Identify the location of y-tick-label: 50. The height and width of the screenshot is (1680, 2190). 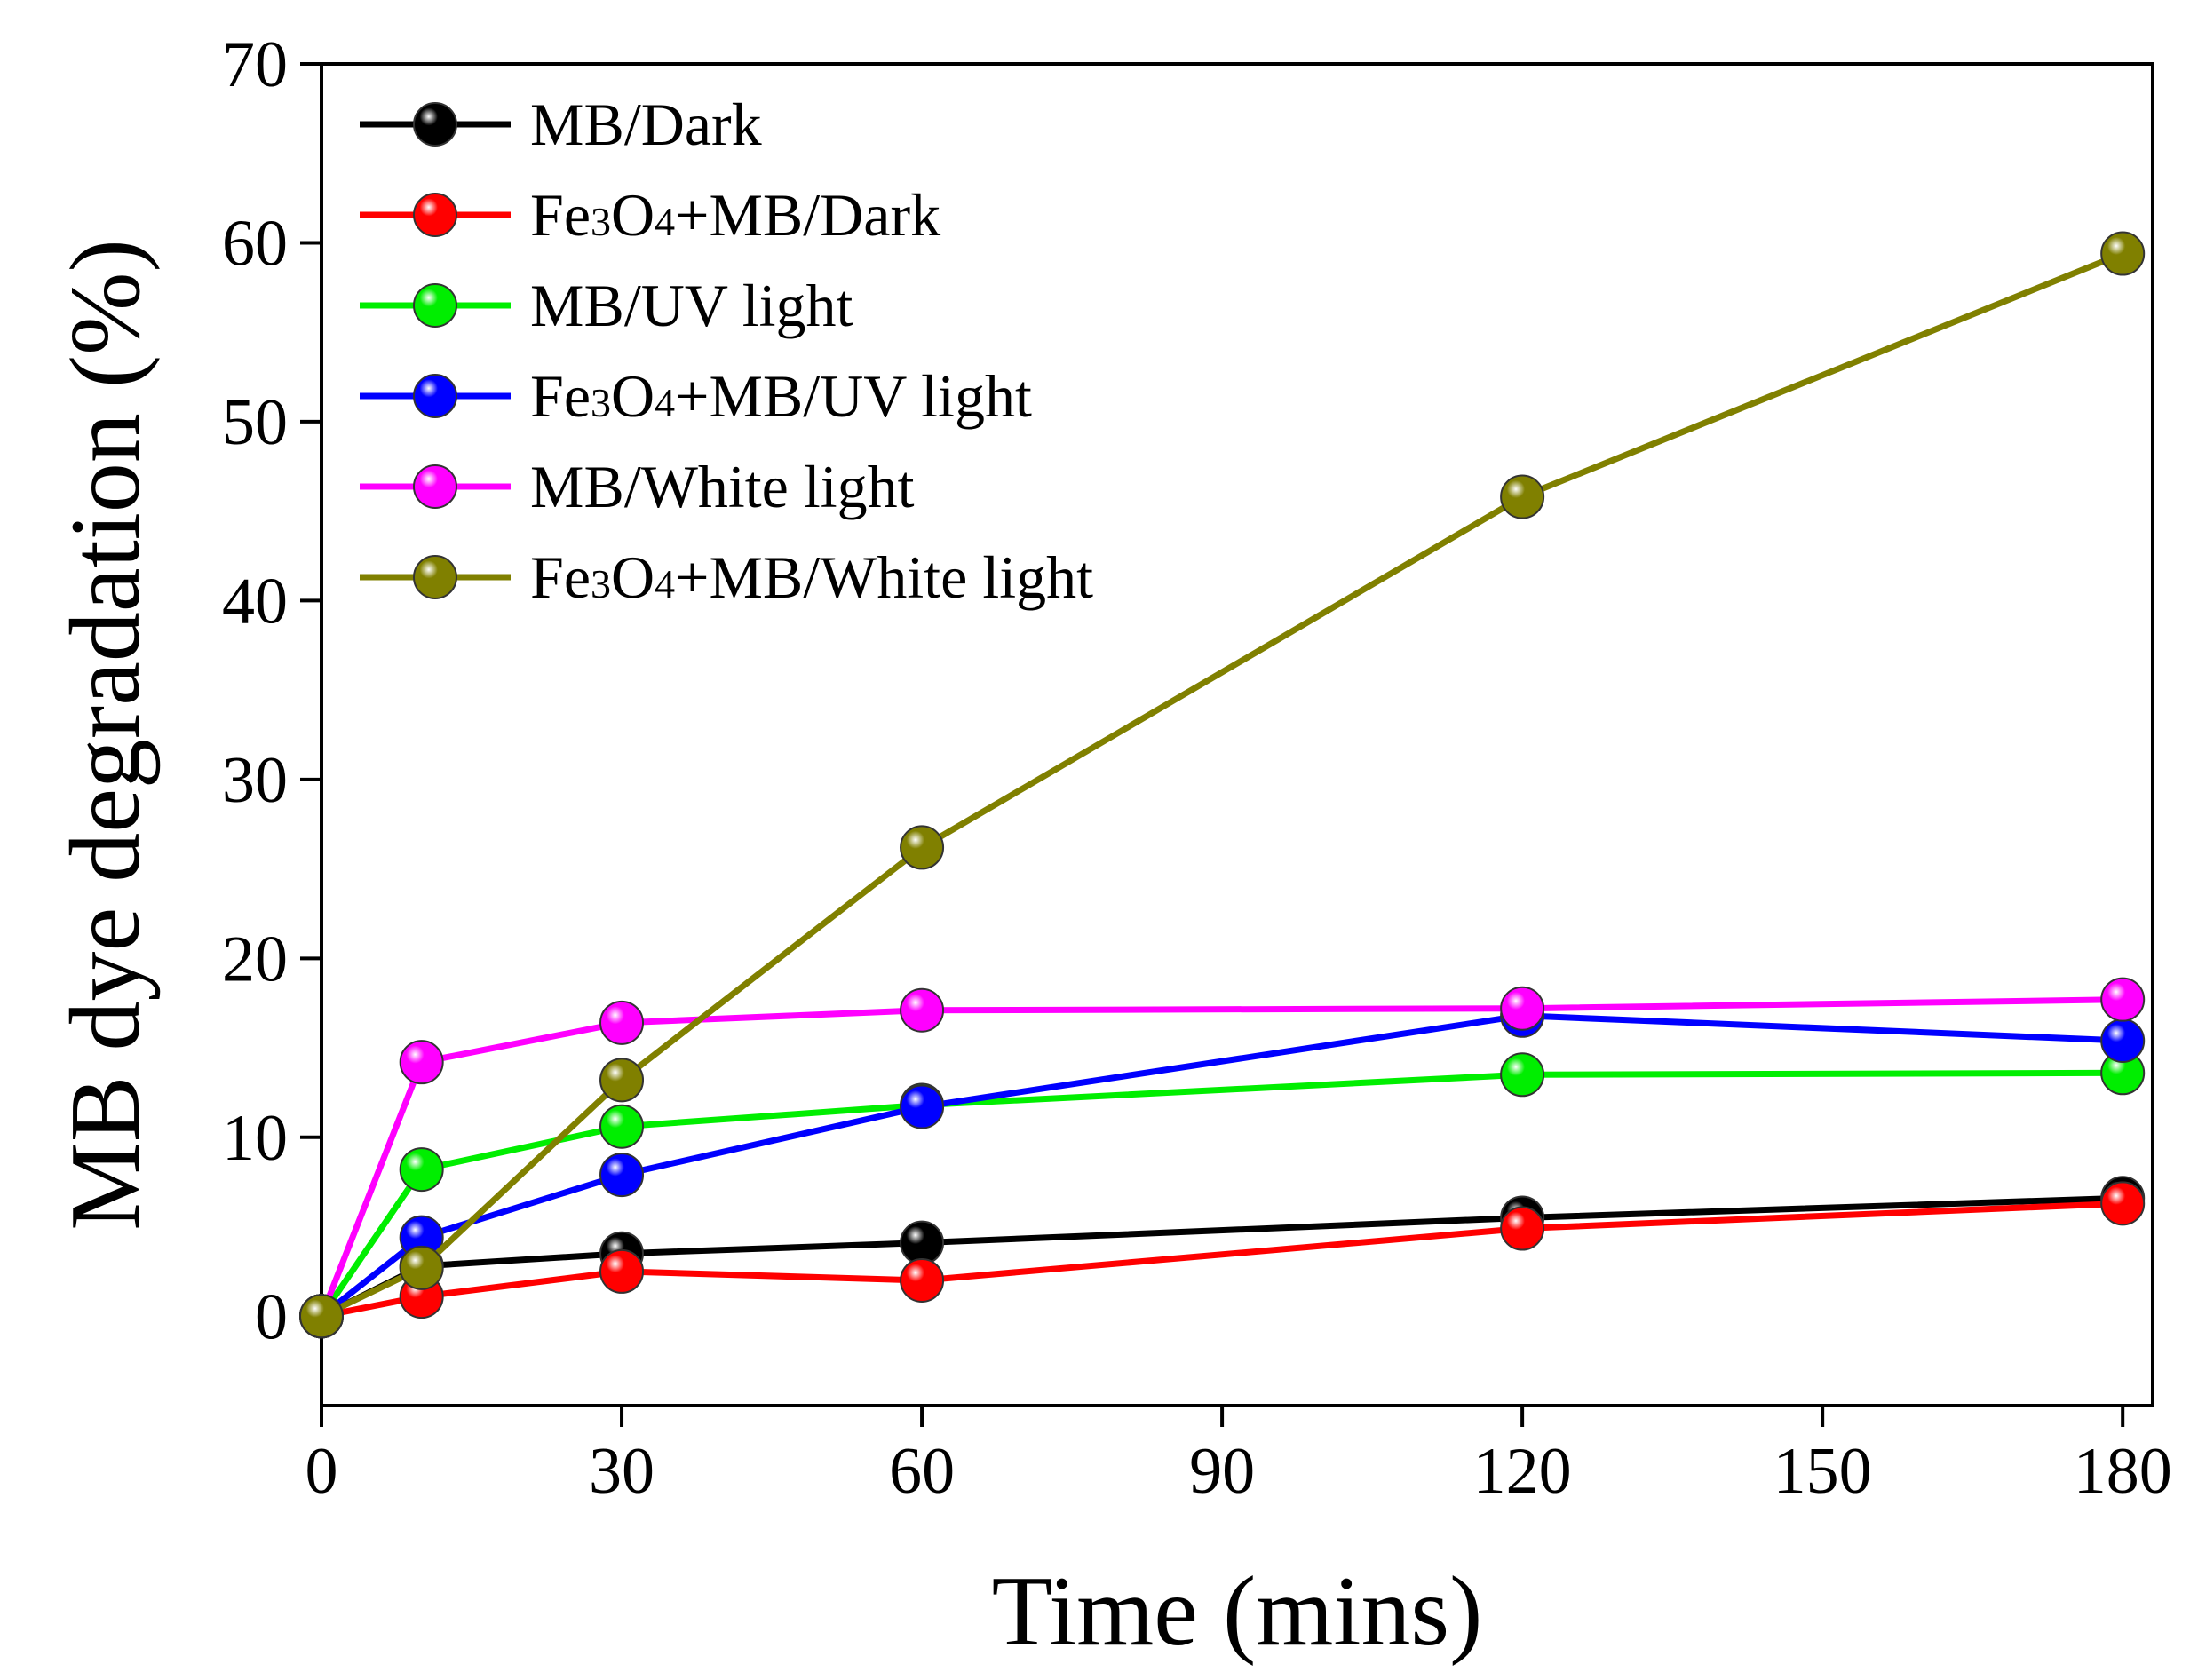
(255, 422).